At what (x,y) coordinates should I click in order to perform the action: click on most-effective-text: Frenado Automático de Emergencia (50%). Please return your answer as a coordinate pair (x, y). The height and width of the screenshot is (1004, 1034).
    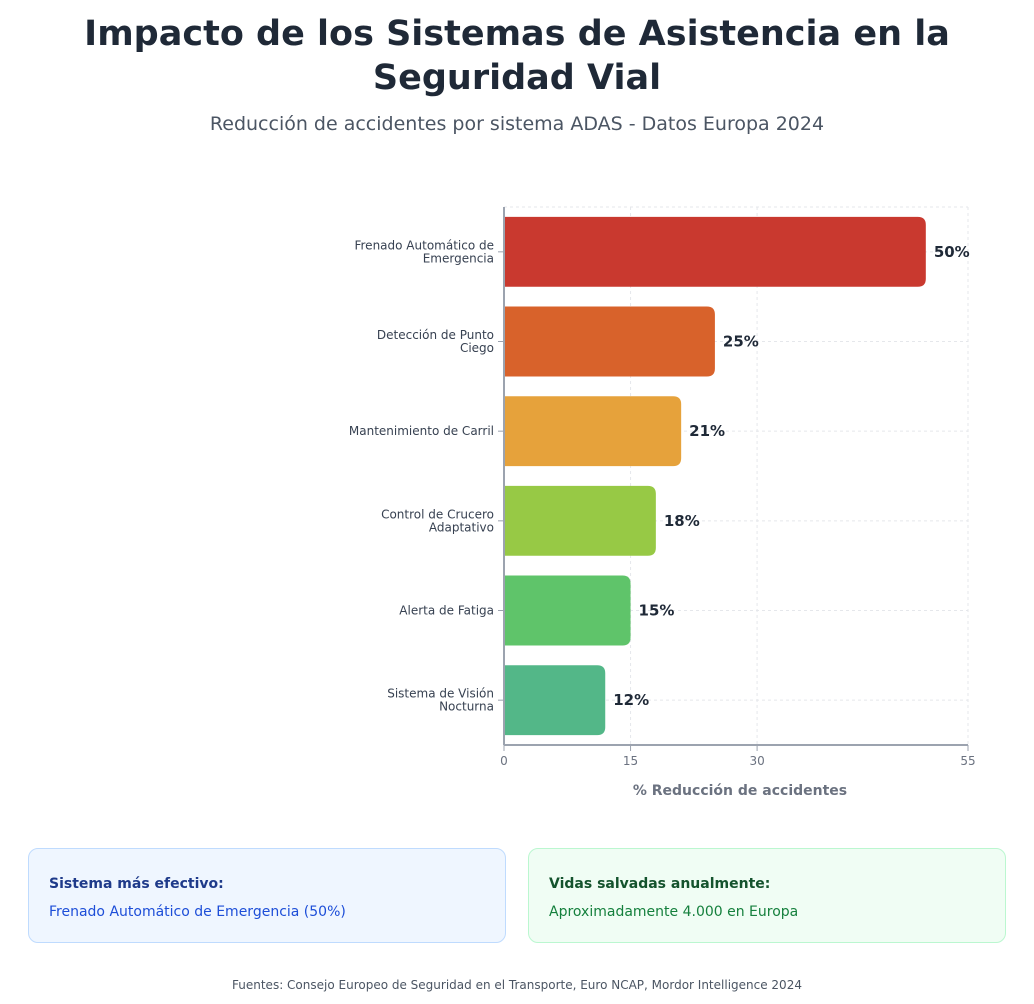
    Looking at the image, I should click on (197, 912).